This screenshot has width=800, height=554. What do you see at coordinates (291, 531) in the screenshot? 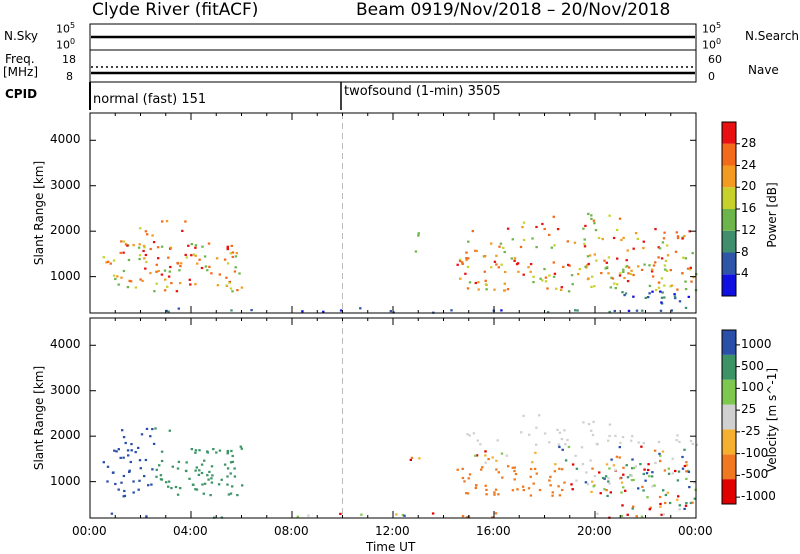
I see `x-tick-label: 08:00` at bounding box center [291, 531].